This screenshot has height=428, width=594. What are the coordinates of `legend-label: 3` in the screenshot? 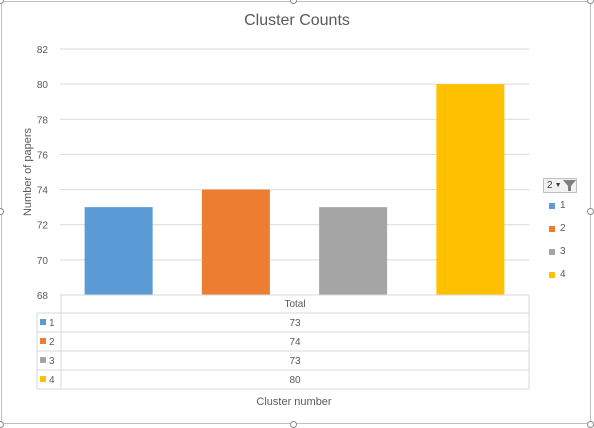 It's located at (563, 251).